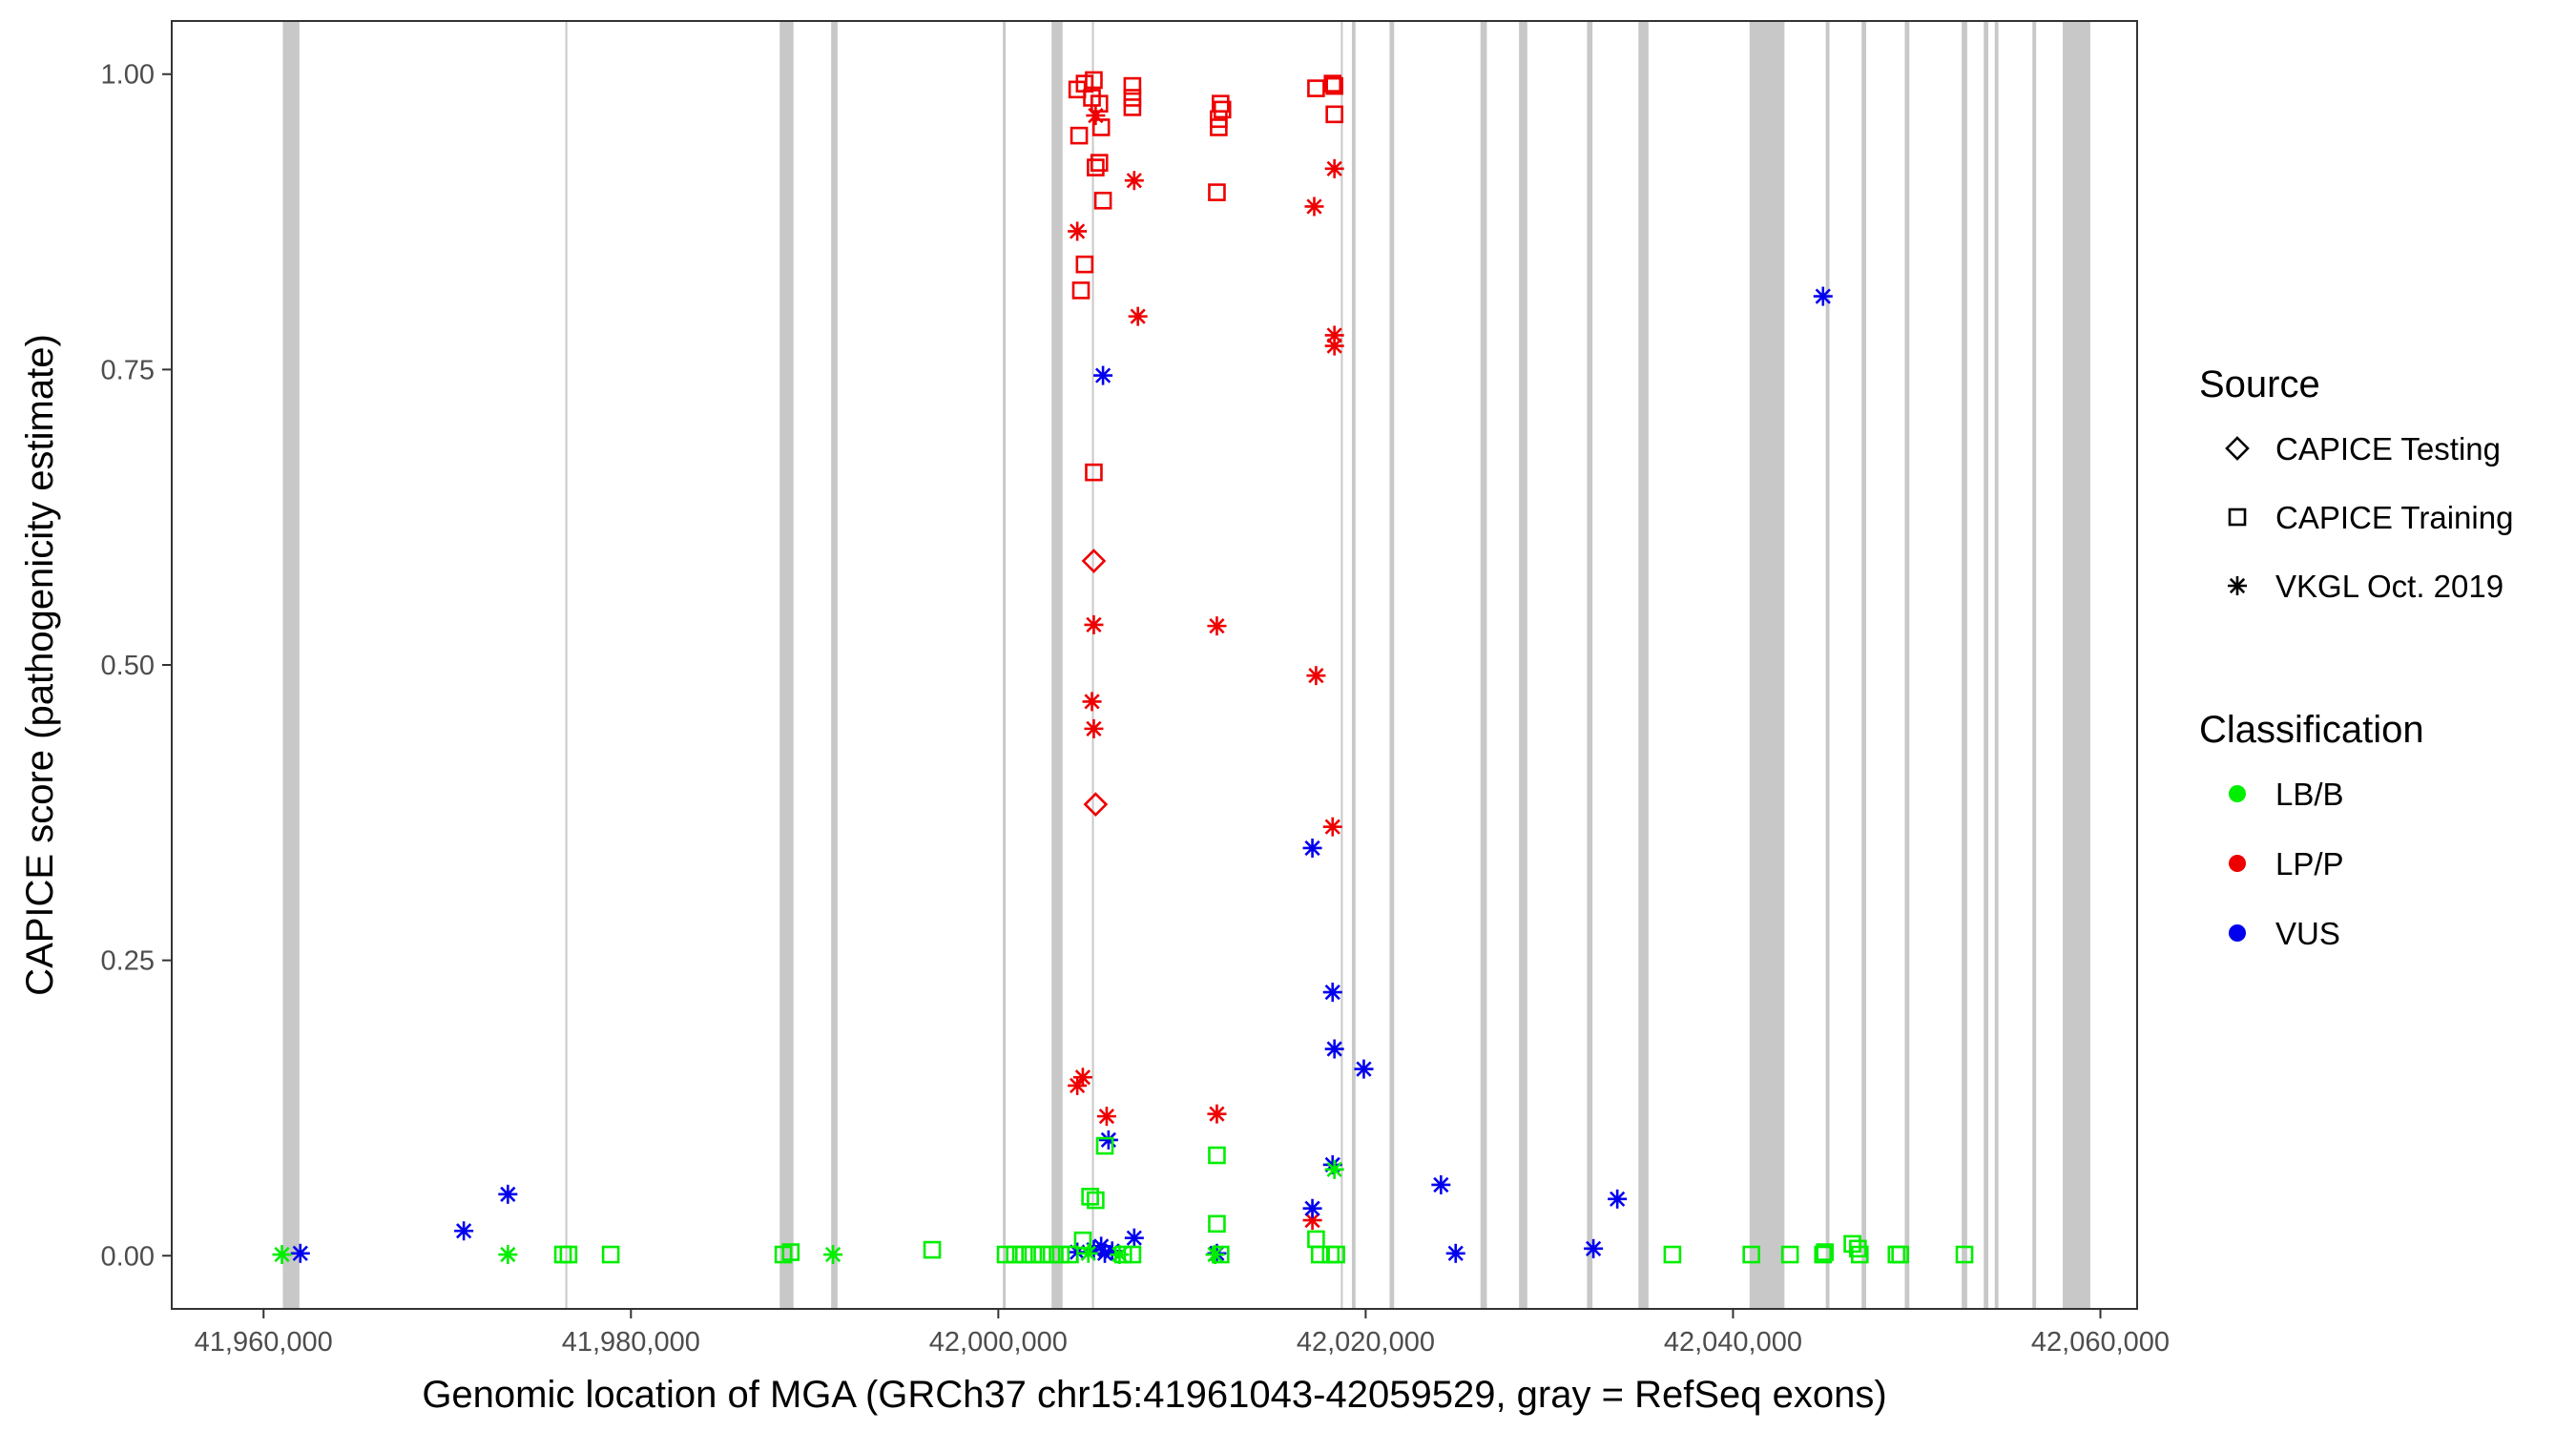  Describe the element at coordinates (2259, 384) in the screenshot. I see `legend-source-title: Source` at that location.